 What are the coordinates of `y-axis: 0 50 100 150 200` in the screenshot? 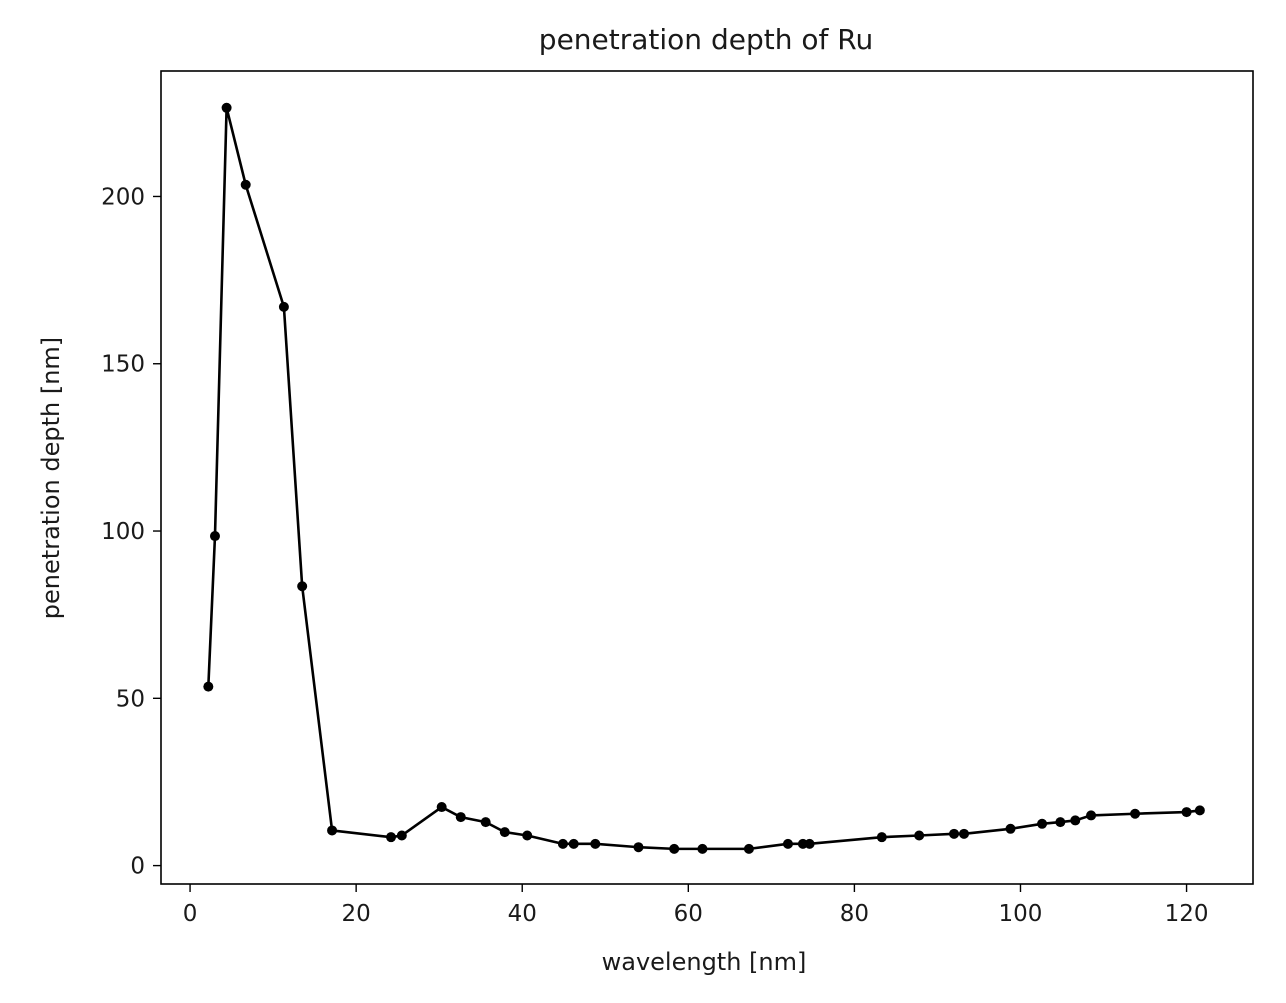 It's located at (131, 532).